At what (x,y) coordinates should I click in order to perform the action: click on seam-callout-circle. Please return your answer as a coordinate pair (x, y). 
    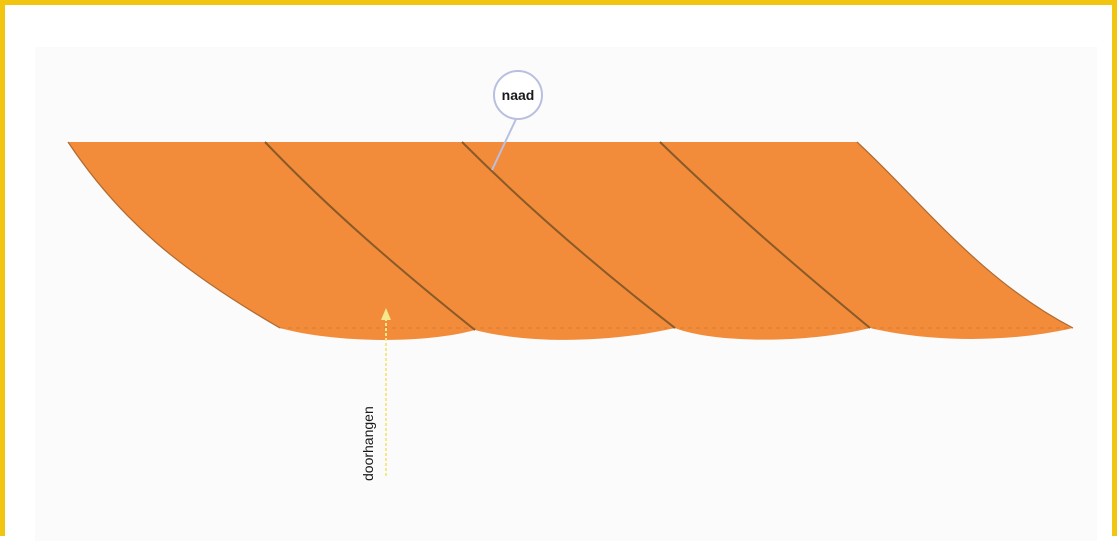
    Looking at the image, I should click on (518, 95).